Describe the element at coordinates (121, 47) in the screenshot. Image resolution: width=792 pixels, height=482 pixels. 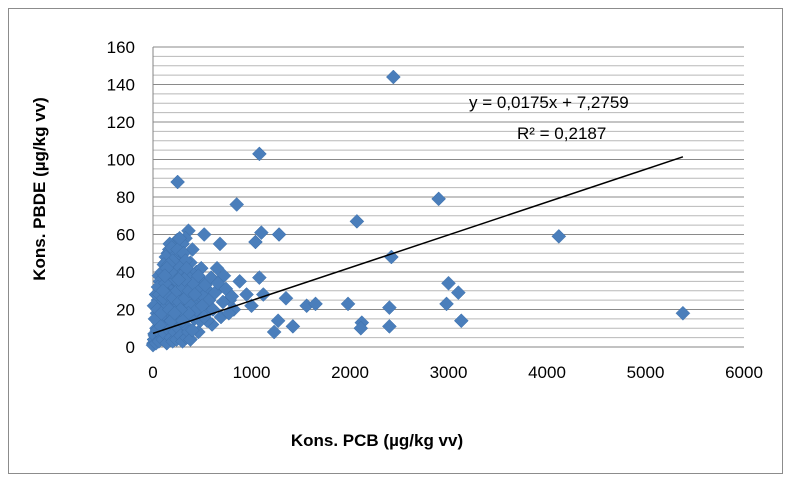
I see `y-tick-label: 160` at that location.